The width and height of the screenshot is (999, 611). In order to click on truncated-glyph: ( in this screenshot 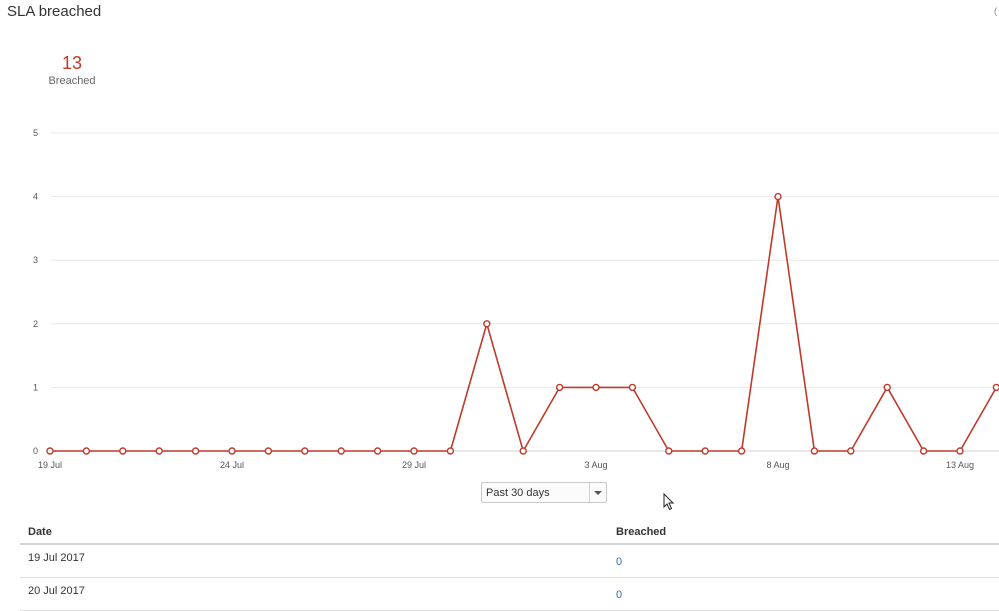, I will do `click(995, 11)`.